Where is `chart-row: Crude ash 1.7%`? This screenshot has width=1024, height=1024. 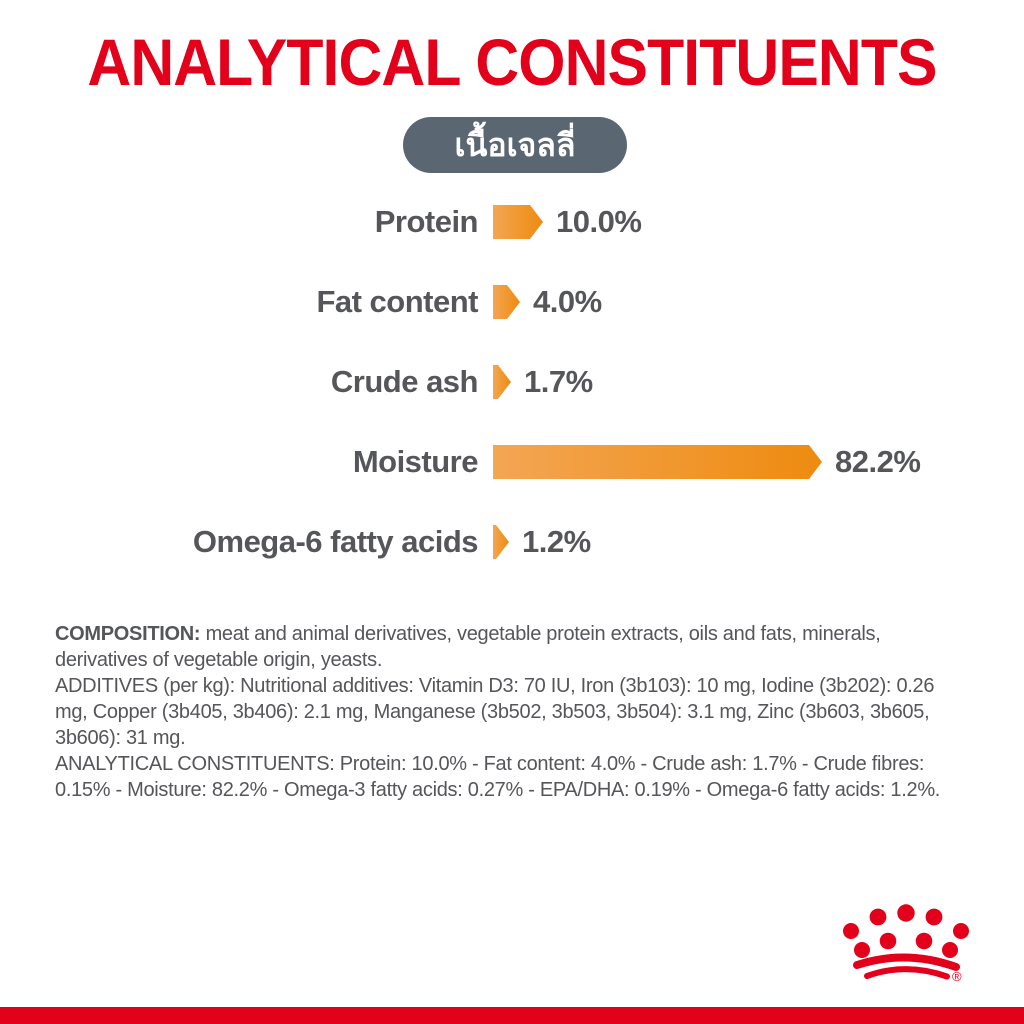 chart-row: Crude ash 1.7% is located at coordinates (512, 382).